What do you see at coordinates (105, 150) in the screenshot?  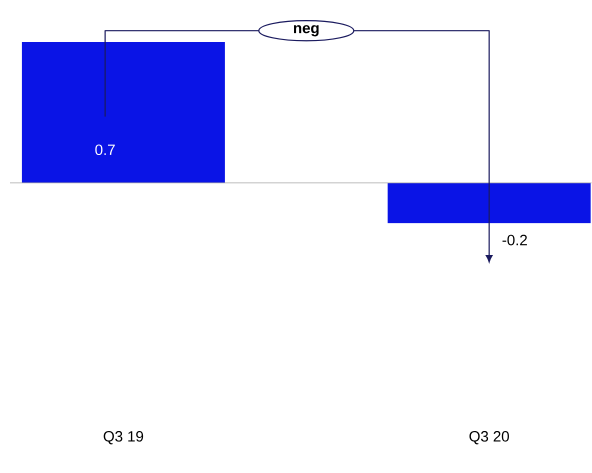 I see `data-label: 0.7` at bounding box center [105, 150].